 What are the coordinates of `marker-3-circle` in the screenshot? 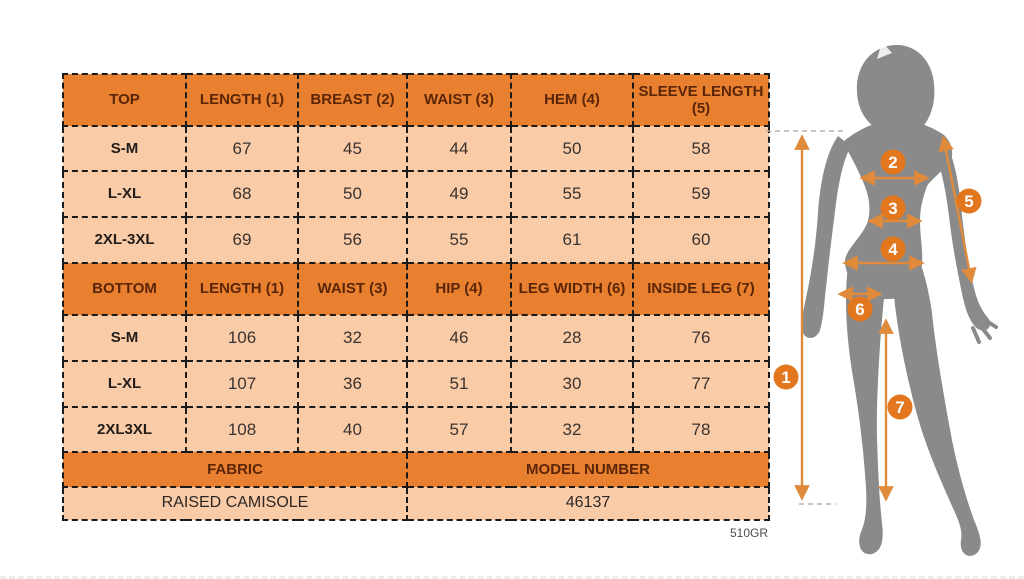 It's located at (893, 208).